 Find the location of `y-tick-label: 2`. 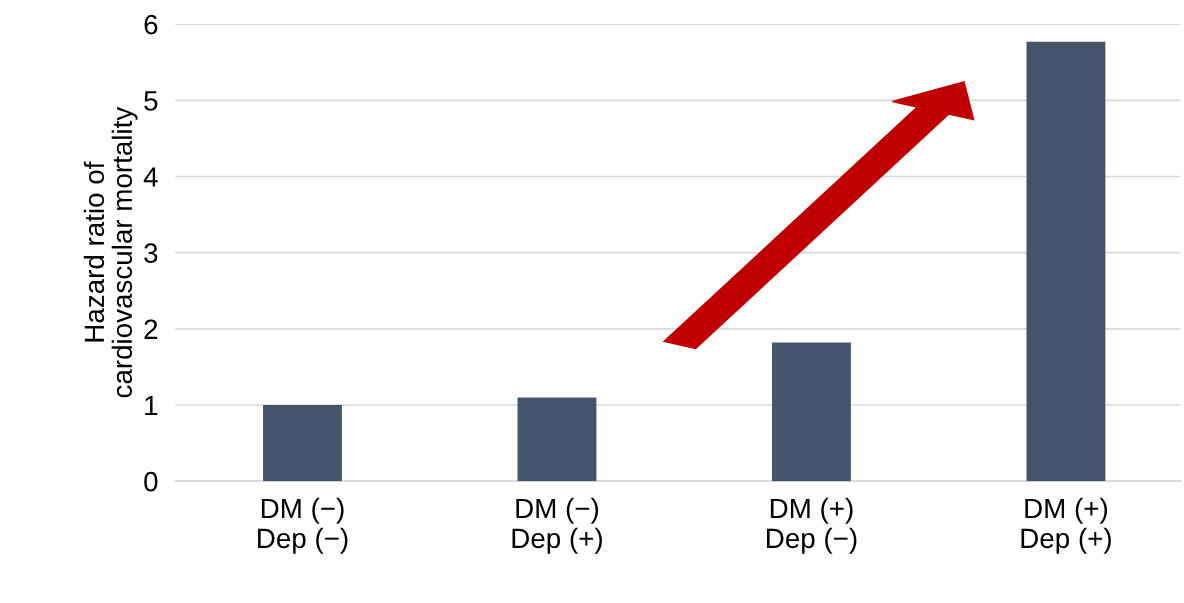

y-tick-label: 2 is located at coordinates (151, 329).